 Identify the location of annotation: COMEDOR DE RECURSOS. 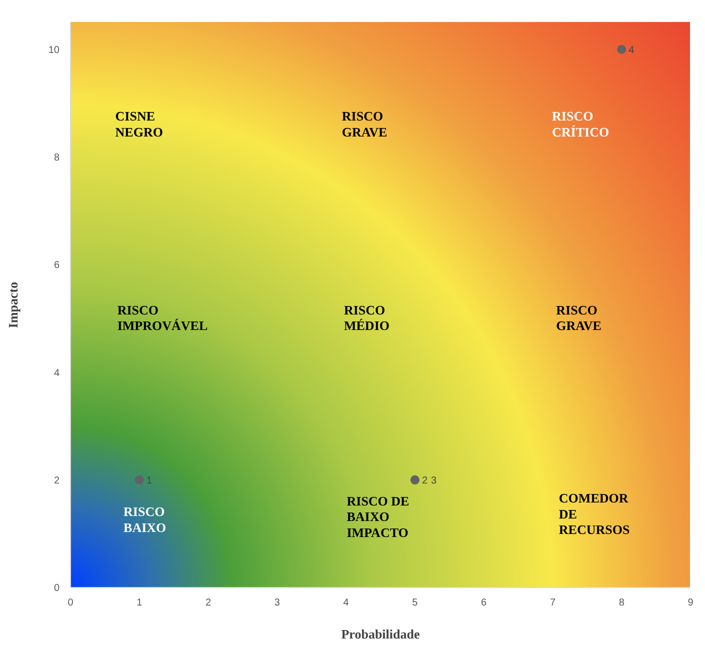
(594, 514).